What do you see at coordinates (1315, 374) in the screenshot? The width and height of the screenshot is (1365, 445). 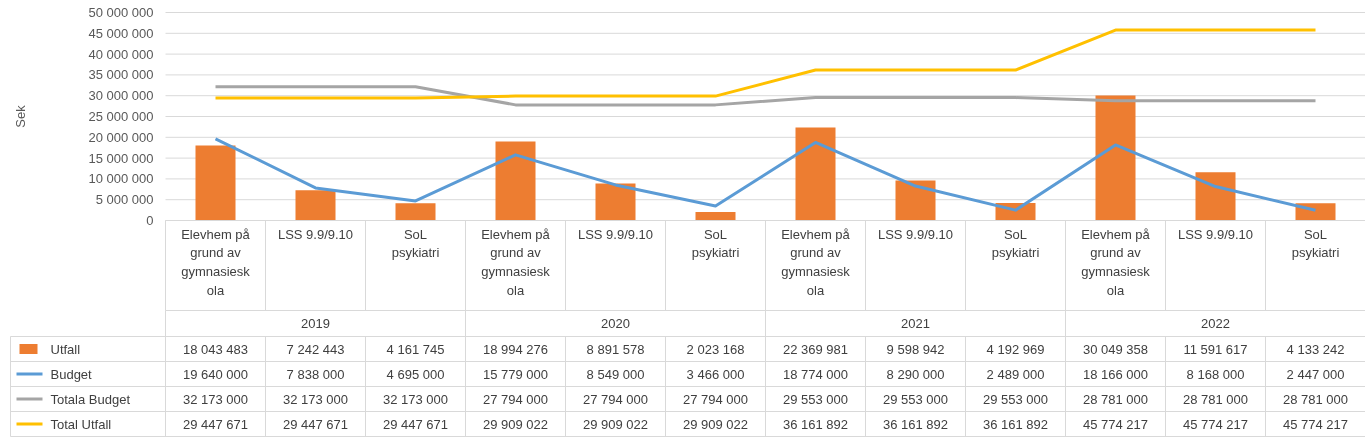 I see `data-label: 2 447 000` at bounding box center [1315, 374].